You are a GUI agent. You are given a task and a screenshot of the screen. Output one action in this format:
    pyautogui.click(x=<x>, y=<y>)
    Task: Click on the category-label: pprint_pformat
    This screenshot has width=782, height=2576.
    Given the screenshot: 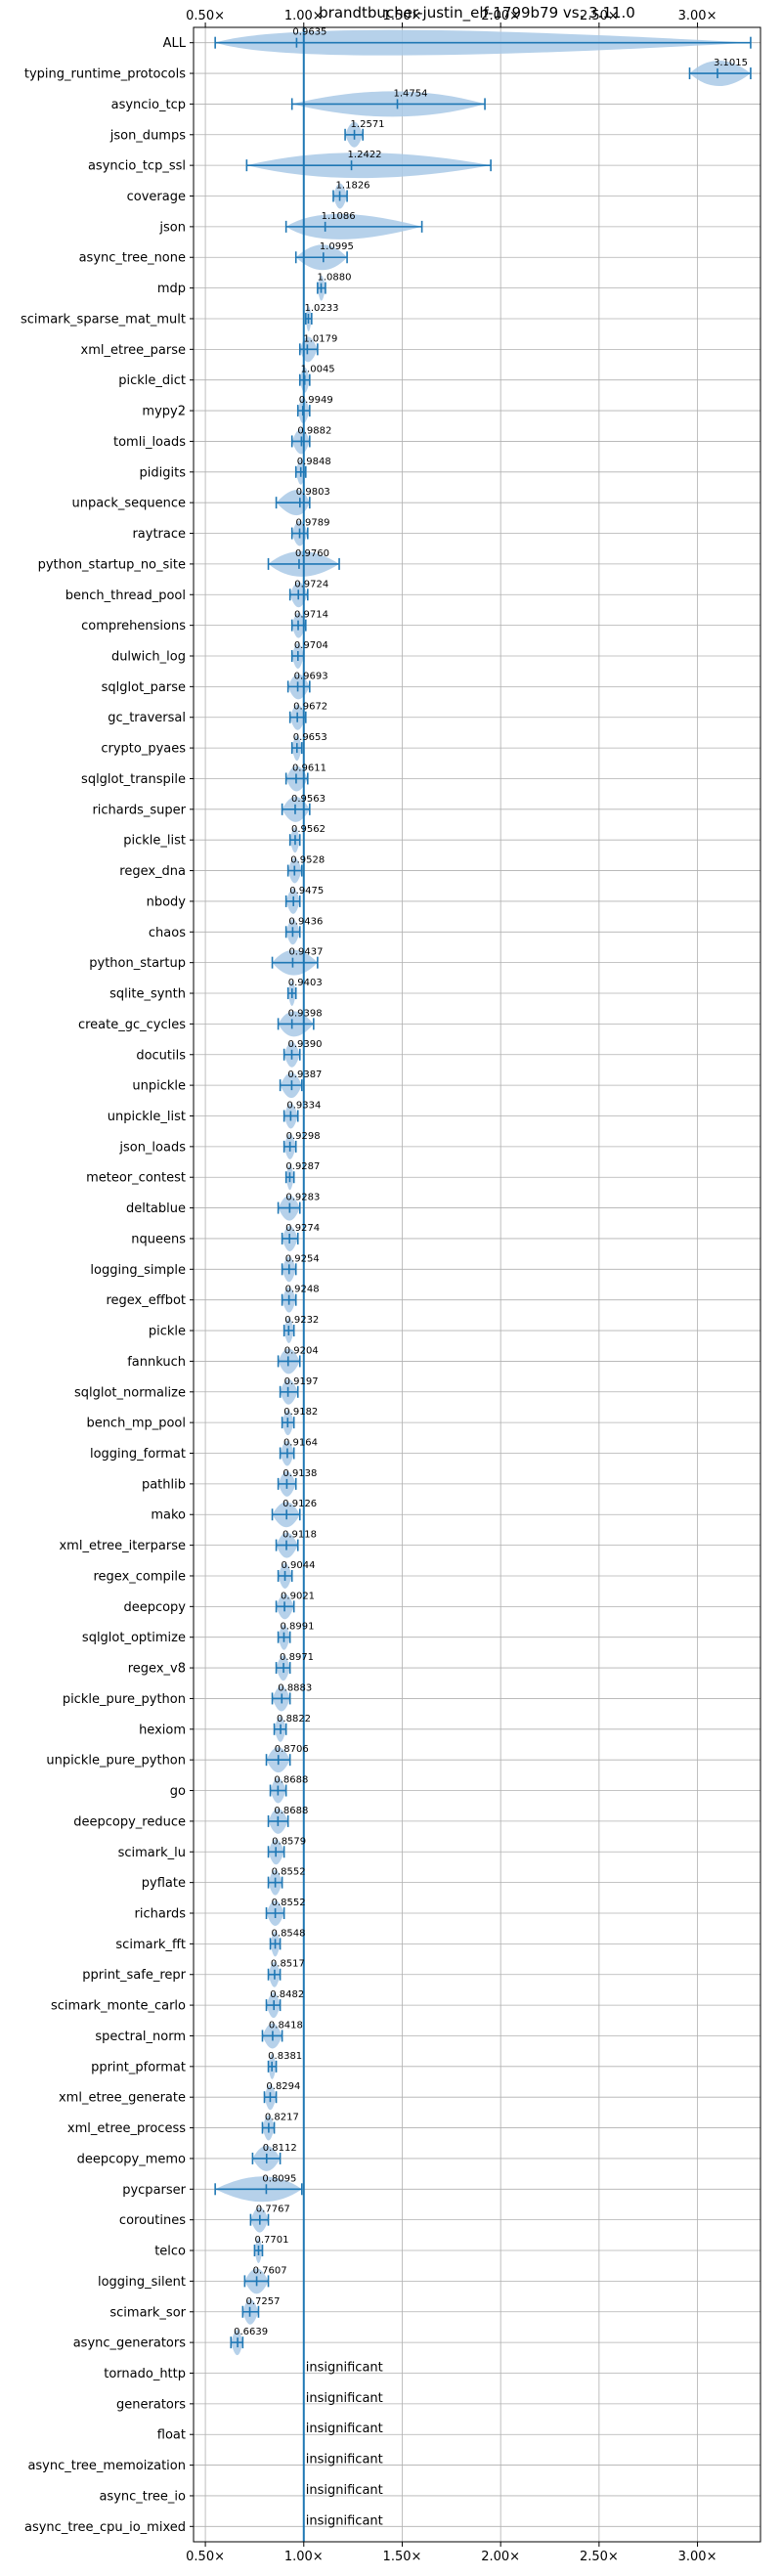 What is the action you would take?
    pyautogui.click(x=139, y=2067)
    